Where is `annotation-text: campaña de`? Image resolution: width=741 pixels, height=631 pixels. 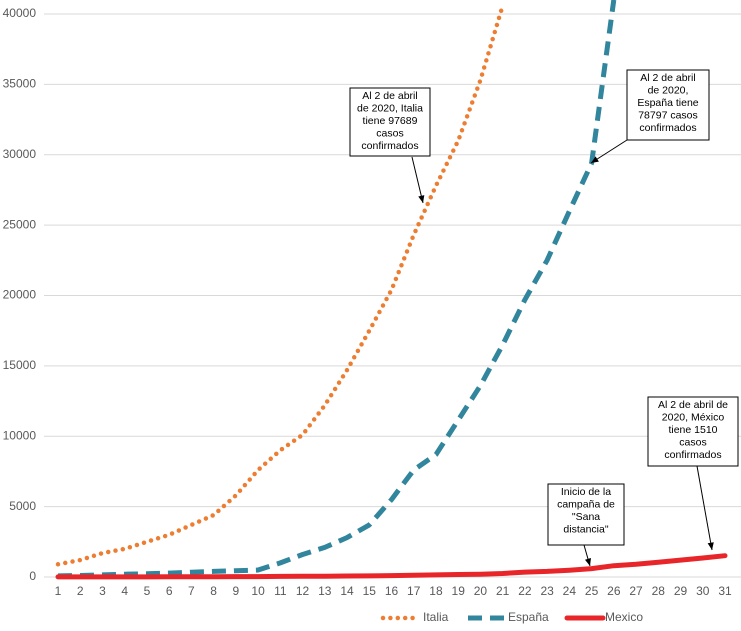 annotation-text: campaña de is located at coordinates (586, 504).